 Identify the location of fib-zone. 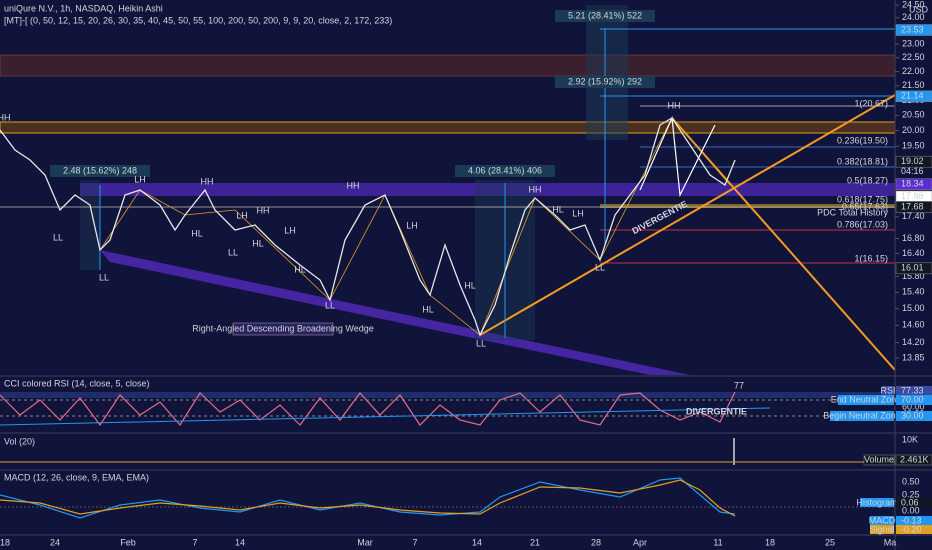
(747, 206).